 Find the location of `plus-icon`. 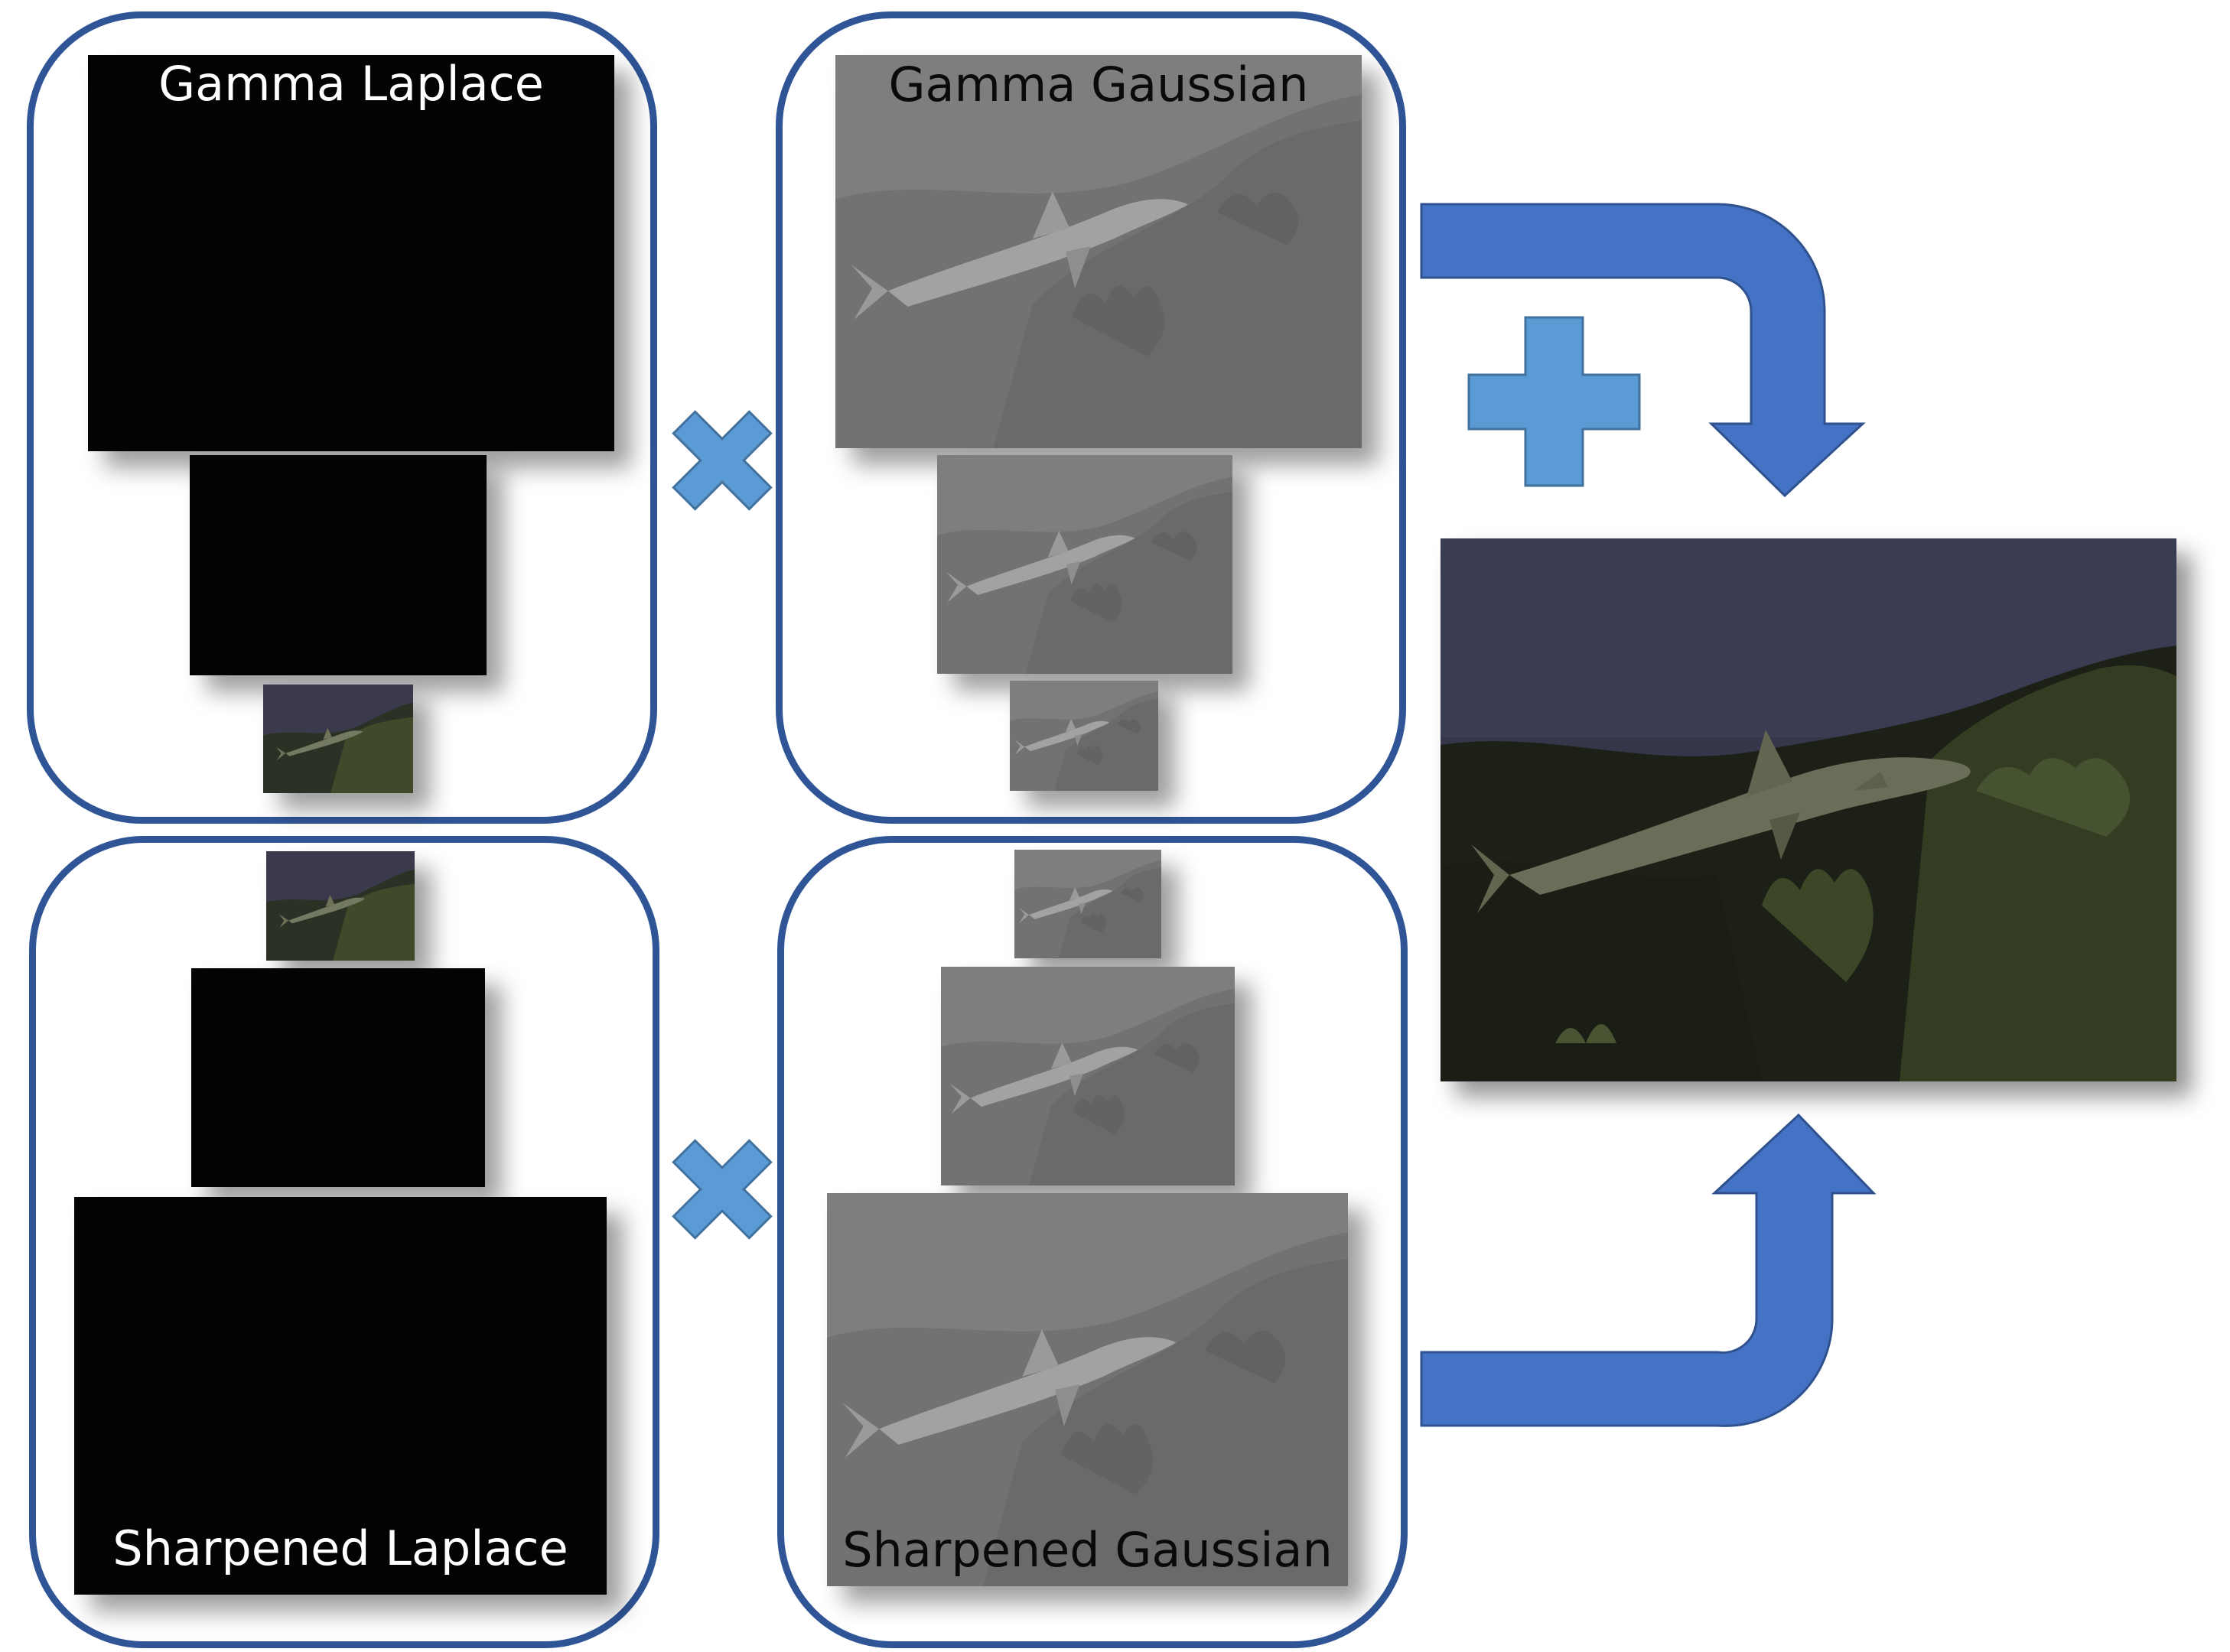

plus-icon is located at coordinates (1554, 402).